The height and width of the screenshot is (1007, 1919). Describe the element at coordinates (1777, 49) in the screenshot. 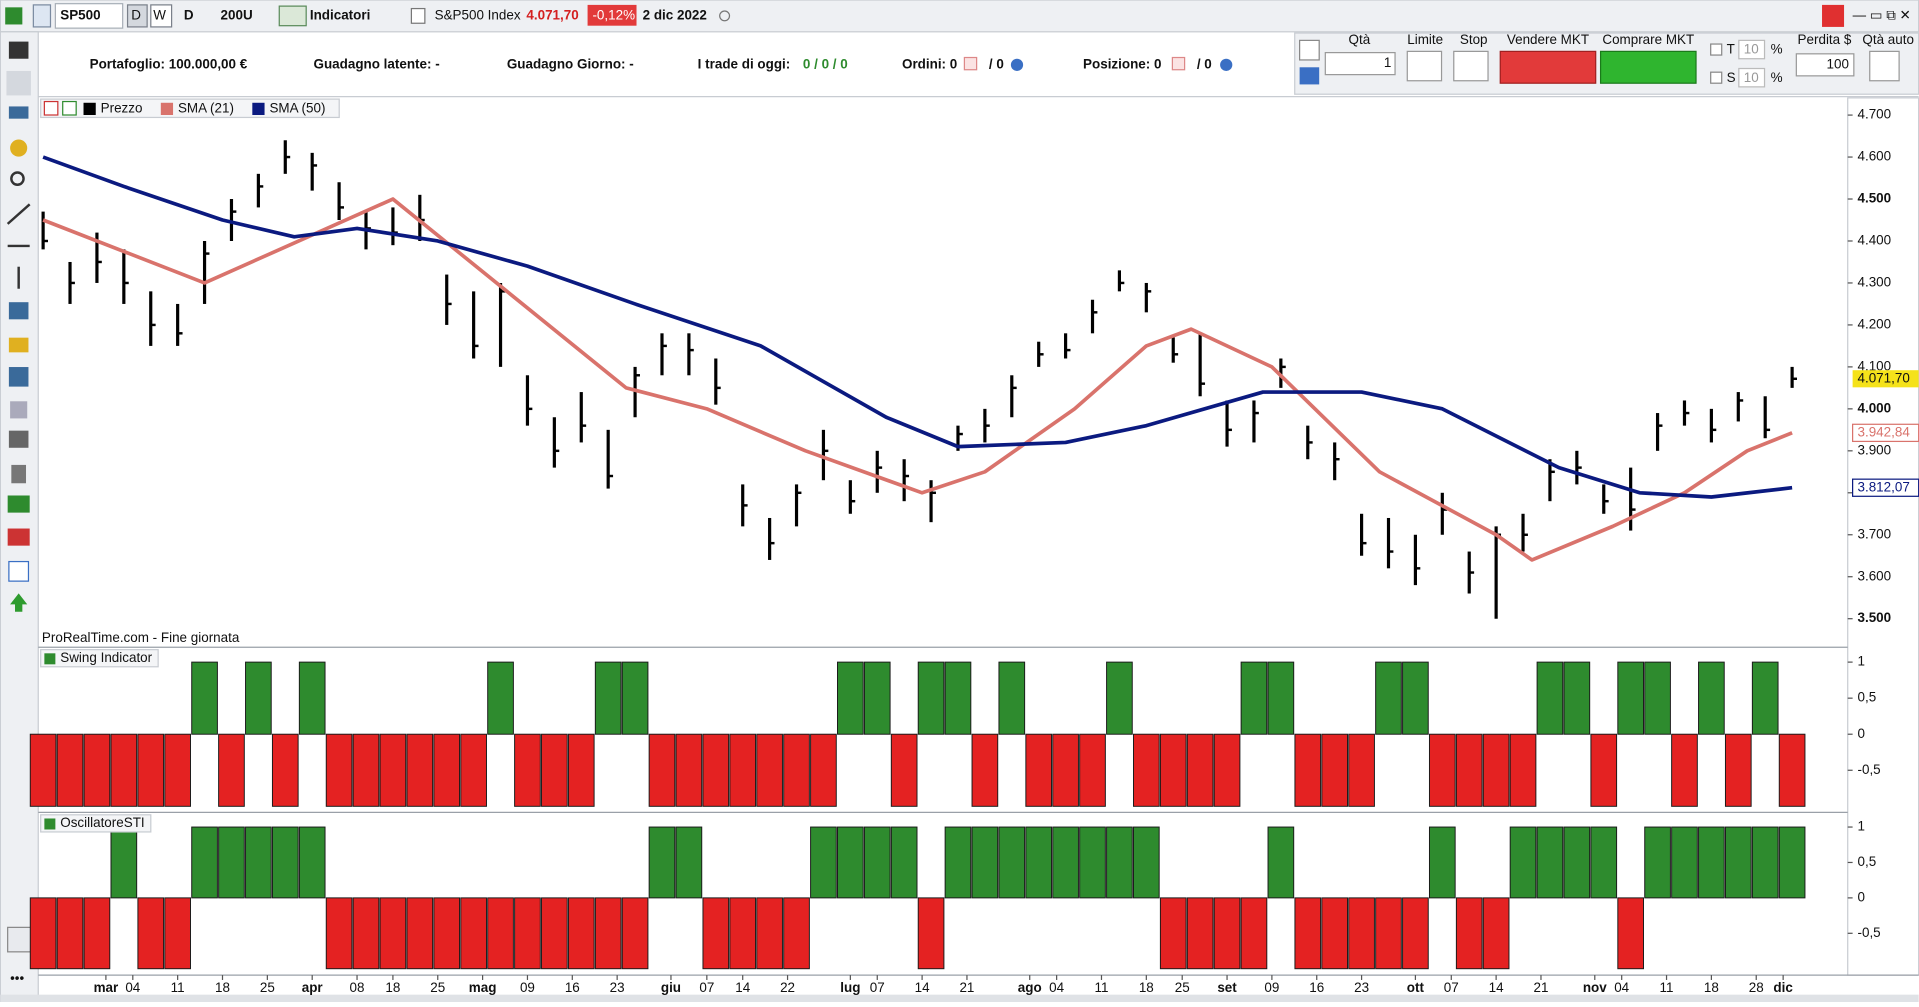

I see `t-percent: %` at that location.